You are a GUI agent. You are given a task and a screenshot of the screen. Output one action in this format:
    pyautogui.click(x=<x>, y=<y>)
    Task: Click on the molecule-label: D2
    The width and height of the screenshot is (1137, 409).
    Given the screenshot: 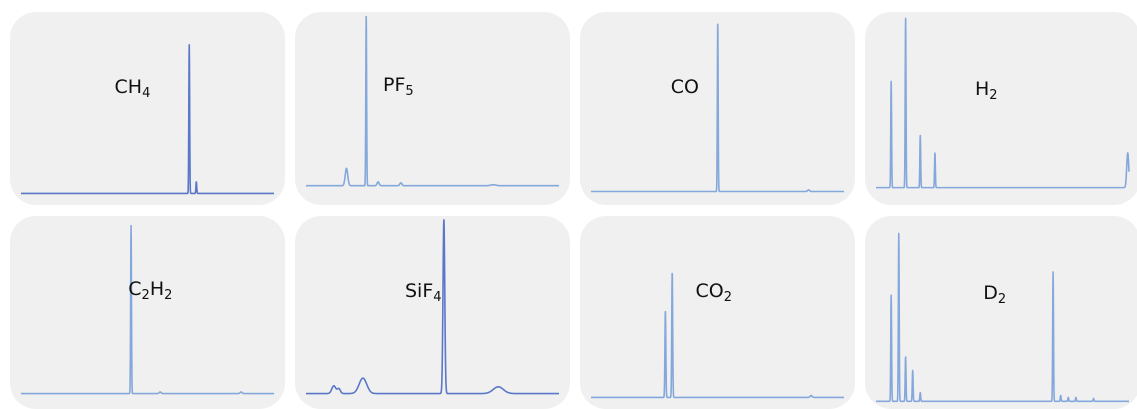 What is the action you would take?
    pyautogui.click(x=994, y=293)
    